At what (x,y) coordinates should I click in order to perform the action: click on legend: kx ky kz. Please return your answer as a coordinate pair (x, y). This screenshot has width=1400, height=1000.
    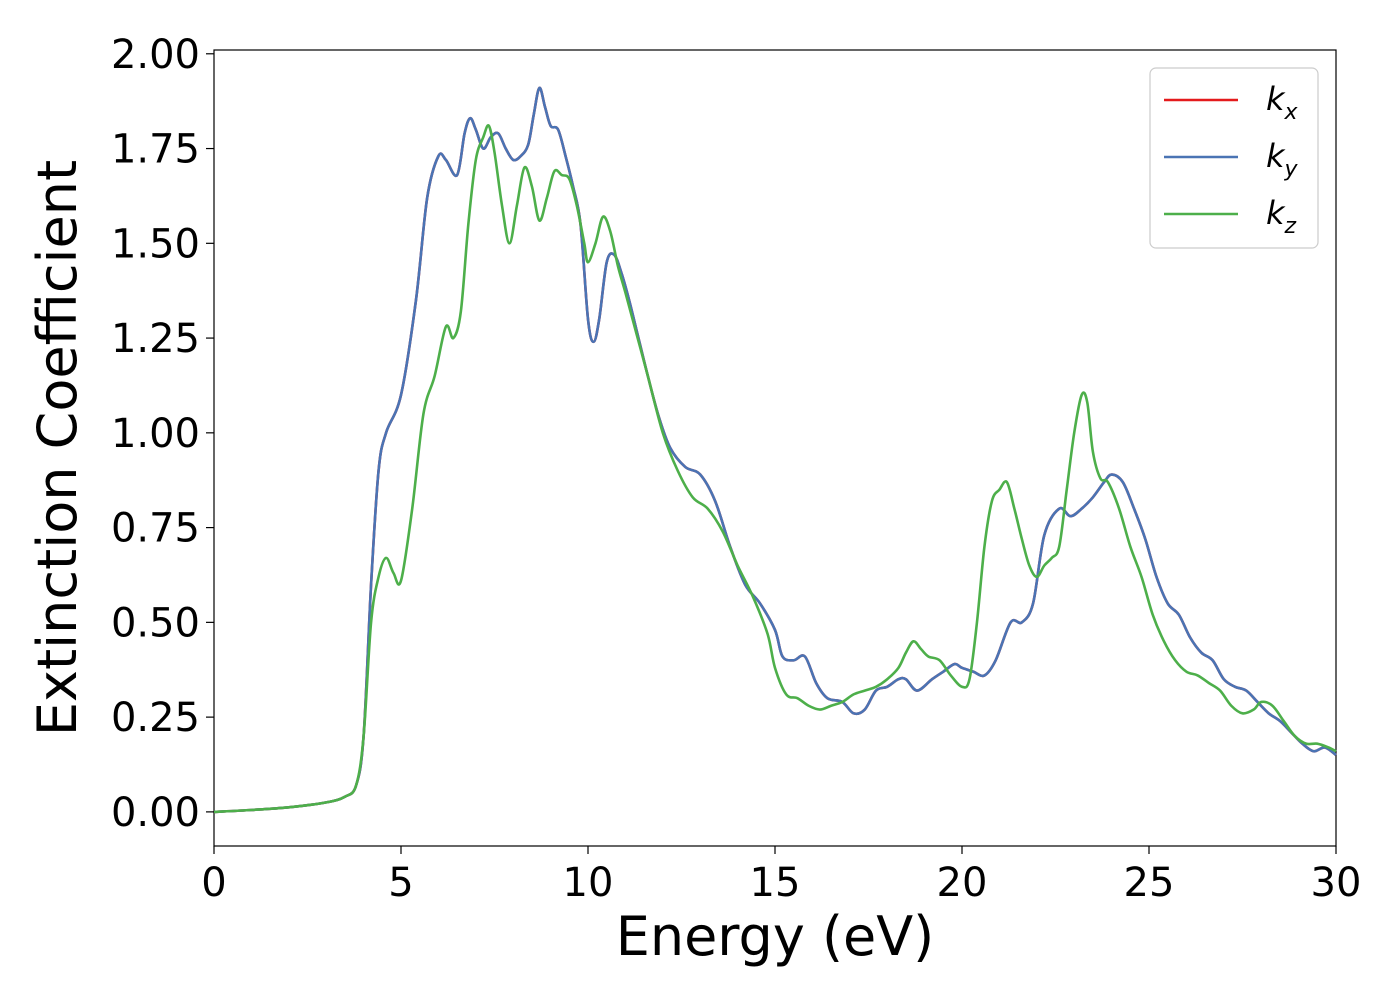
    Looking at the image, I should click on (1234, 158).